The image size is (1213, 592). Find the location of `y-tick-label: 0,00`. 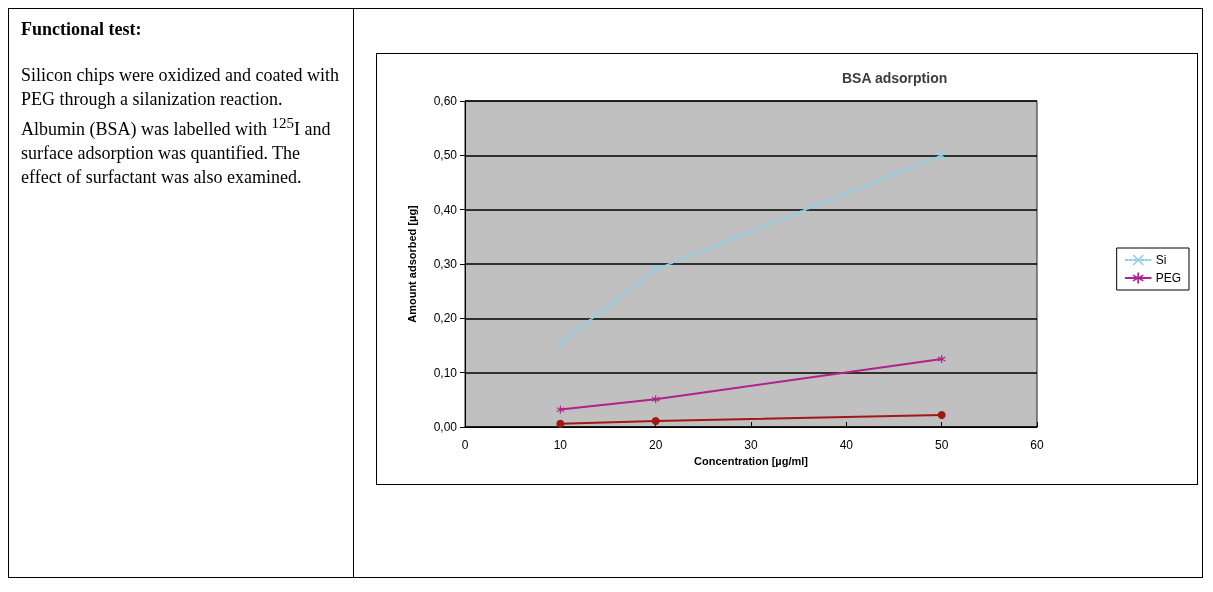

y-tick-label: 0,00 is located at coordinates (445, 427).